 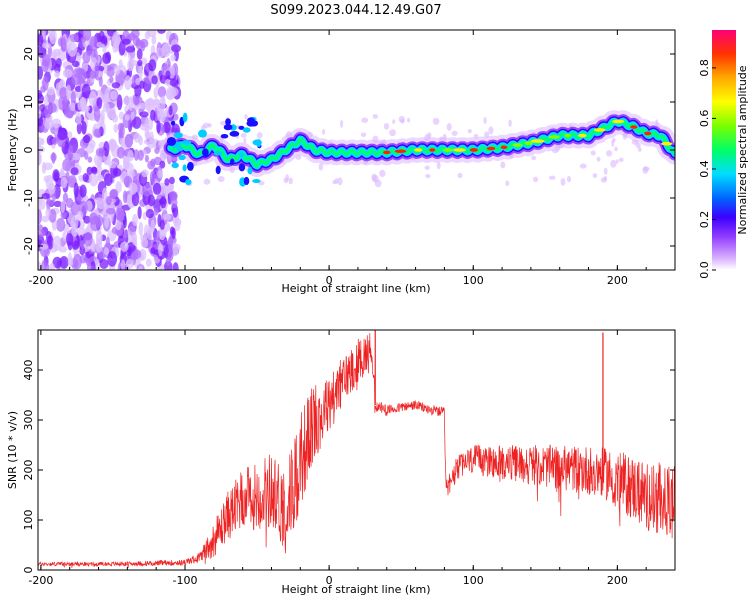 I want to click on y-tick-label: 0, so click(x=28, y=570).